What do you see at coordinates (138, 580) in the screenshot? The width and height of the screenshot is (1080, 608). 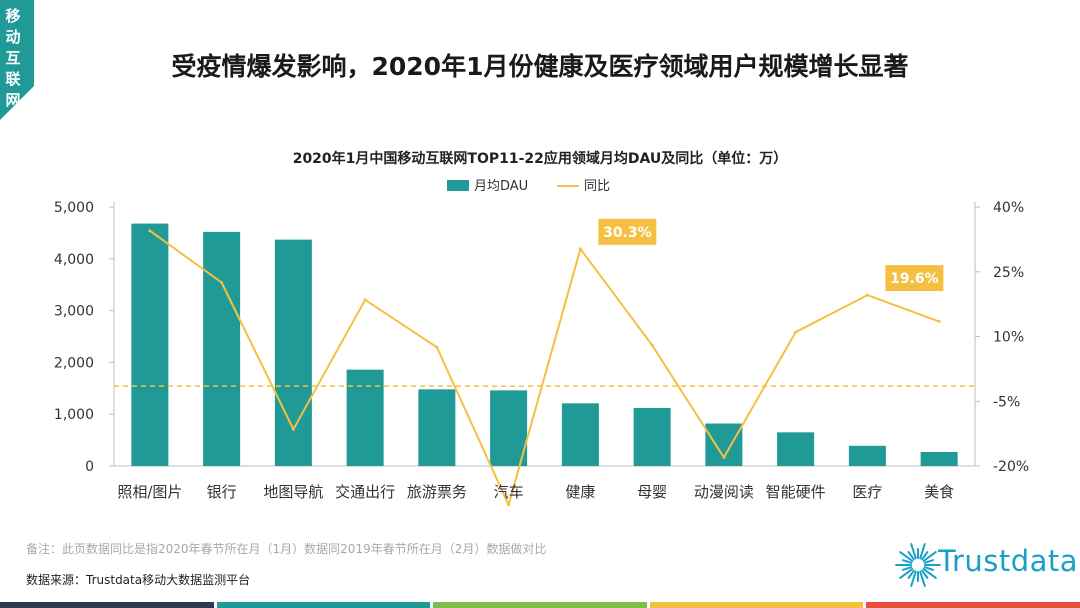 I see `data-source: 数据来源：Trustdata移动大数据监测平台` at bounding box center [138, 580].